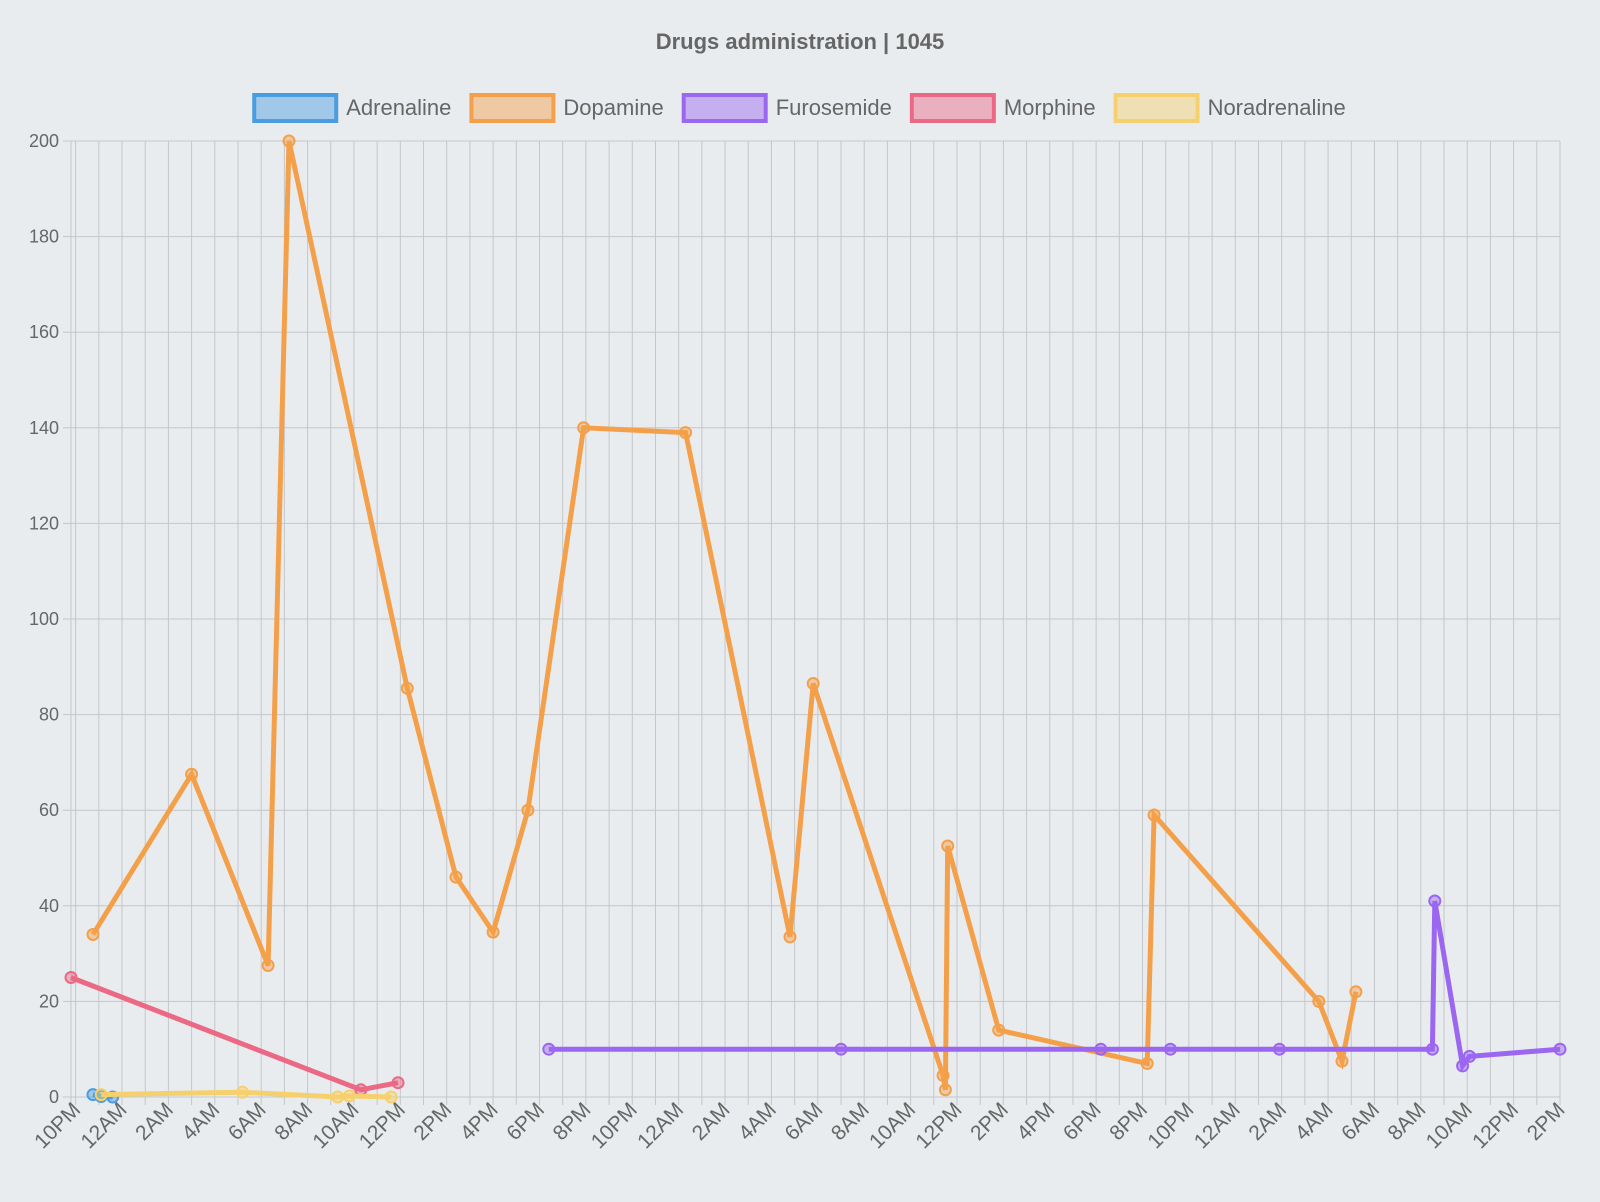  Describe the element at coordinates (566, 108) in the screenshot. I see `legend-item-dopamine: Dopamine` at that location.